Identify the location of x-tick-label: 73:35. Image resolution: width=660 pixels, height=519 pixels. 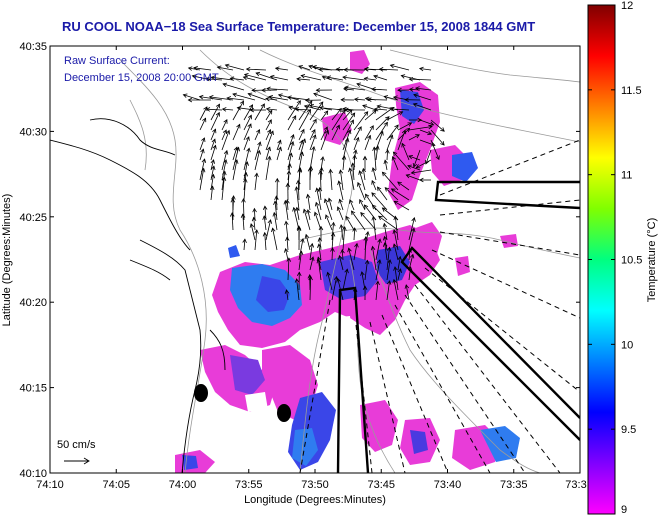
(514, 485).